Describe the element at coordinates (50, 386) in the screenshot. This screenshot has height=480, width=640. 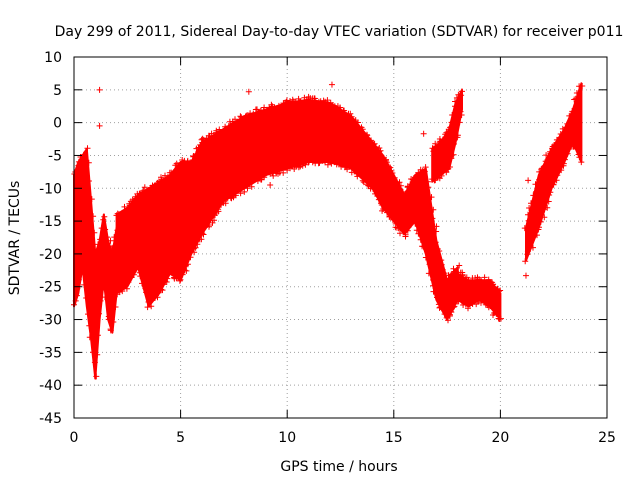
I see `y-tick-label: -40` at that location.